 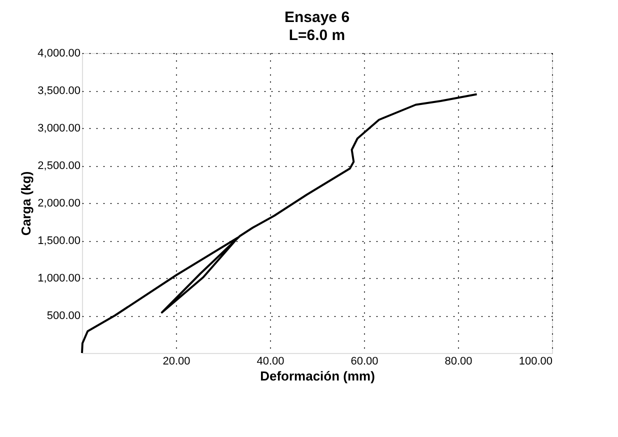 What do you see at coordinates (364, 362) in the screenshot?
I see `x-tick-label: 60.00` at bounding box center [364, 362].